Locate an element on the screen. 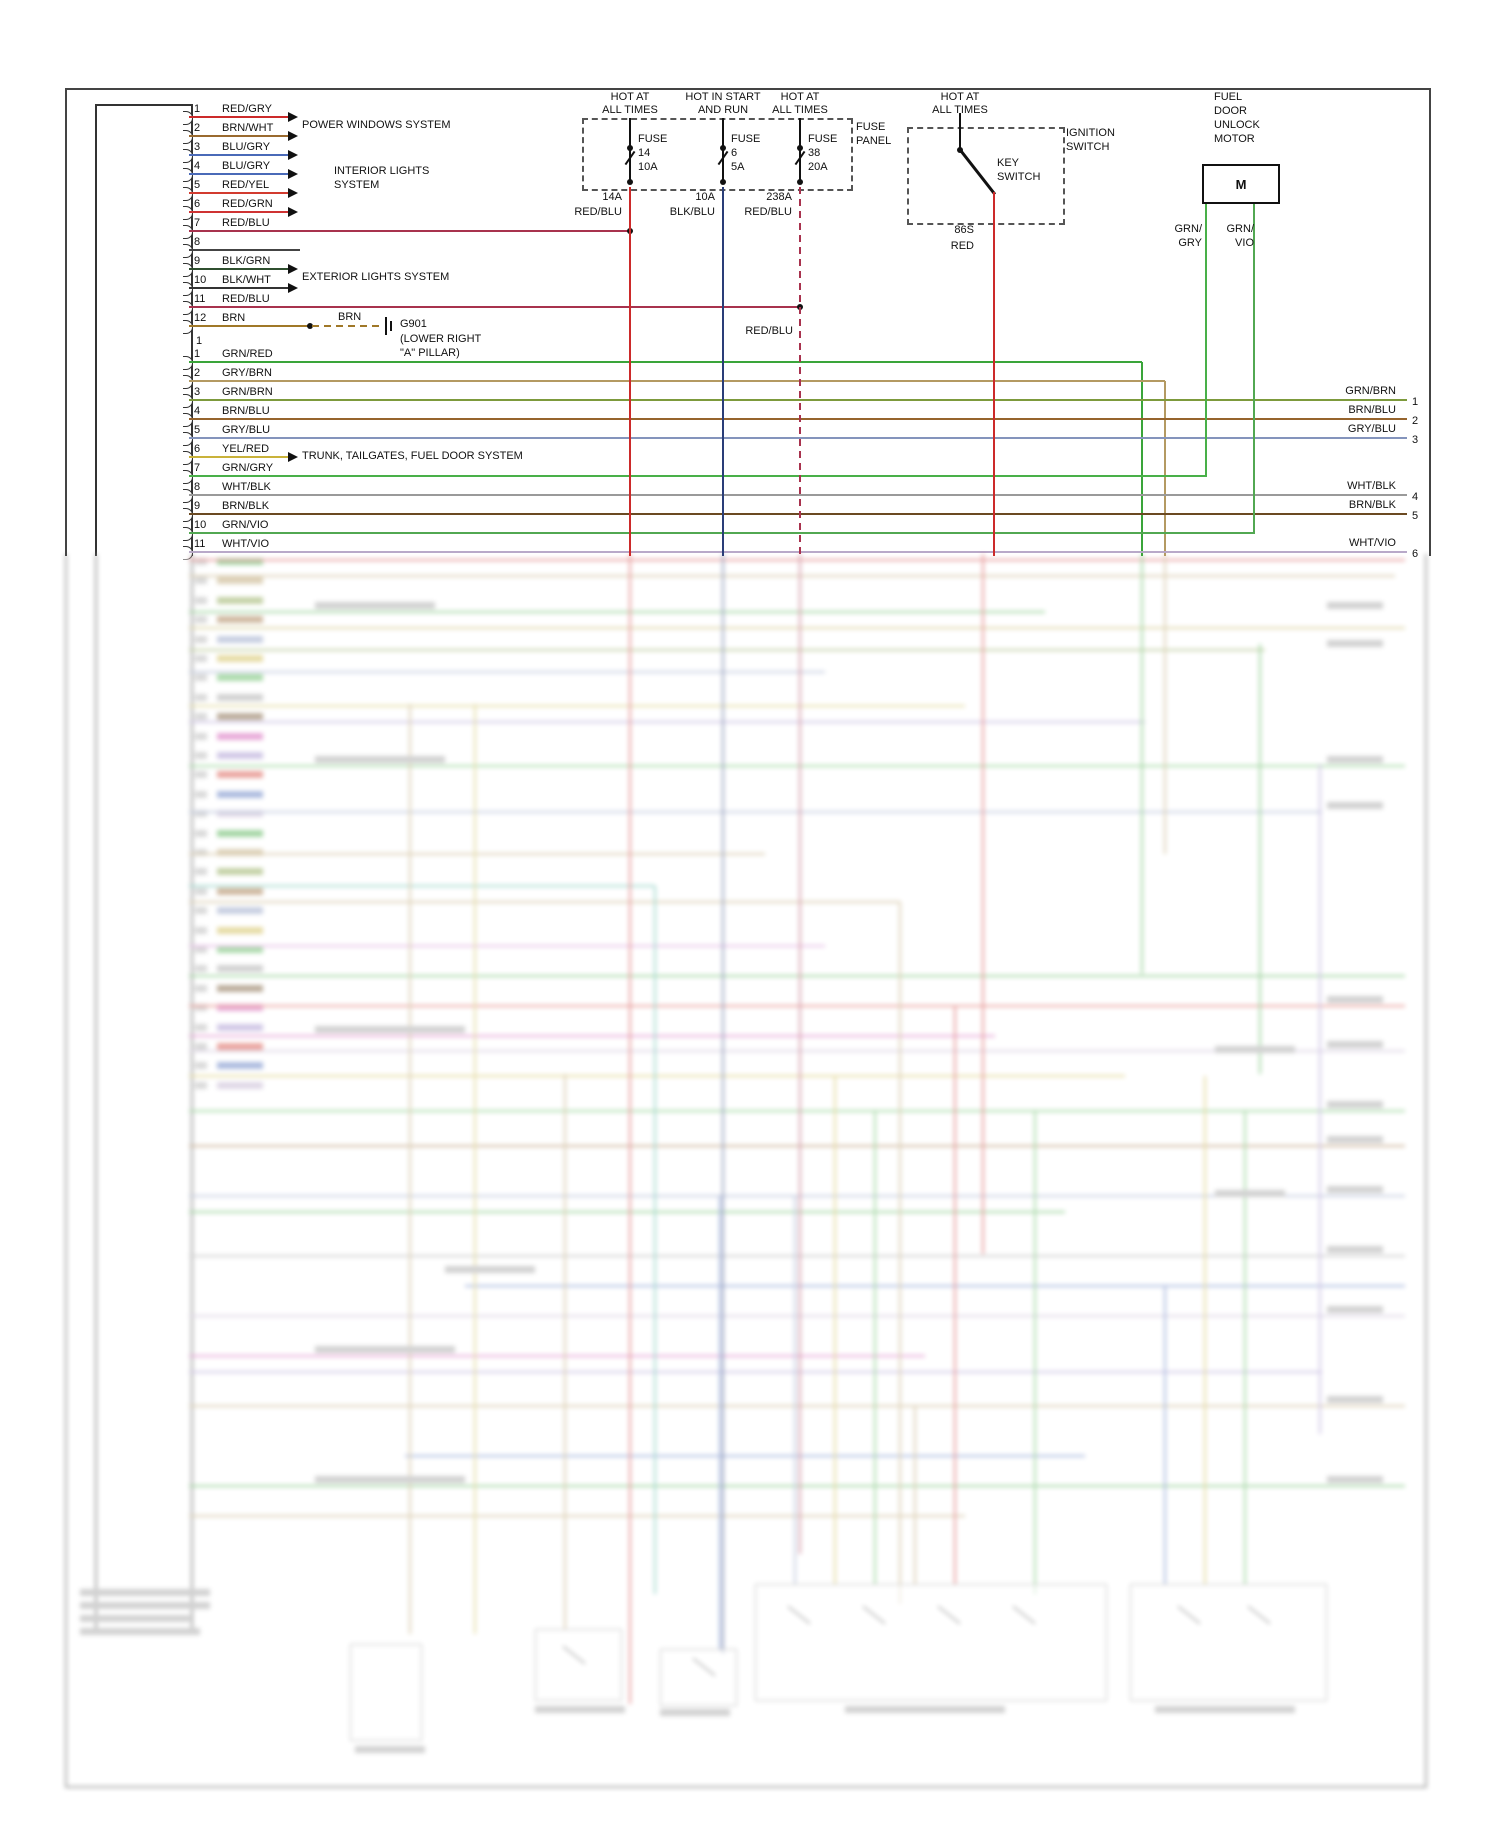  fuse-panel-label-2: PANEL is located at coordinates (874, 141).